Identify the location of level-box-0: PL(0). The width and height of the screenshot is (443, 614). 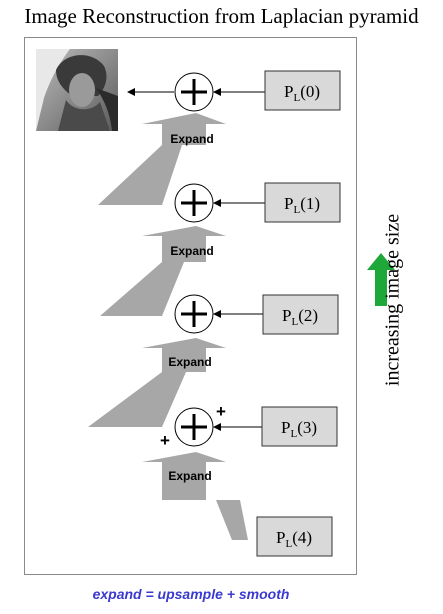
(302, 90).